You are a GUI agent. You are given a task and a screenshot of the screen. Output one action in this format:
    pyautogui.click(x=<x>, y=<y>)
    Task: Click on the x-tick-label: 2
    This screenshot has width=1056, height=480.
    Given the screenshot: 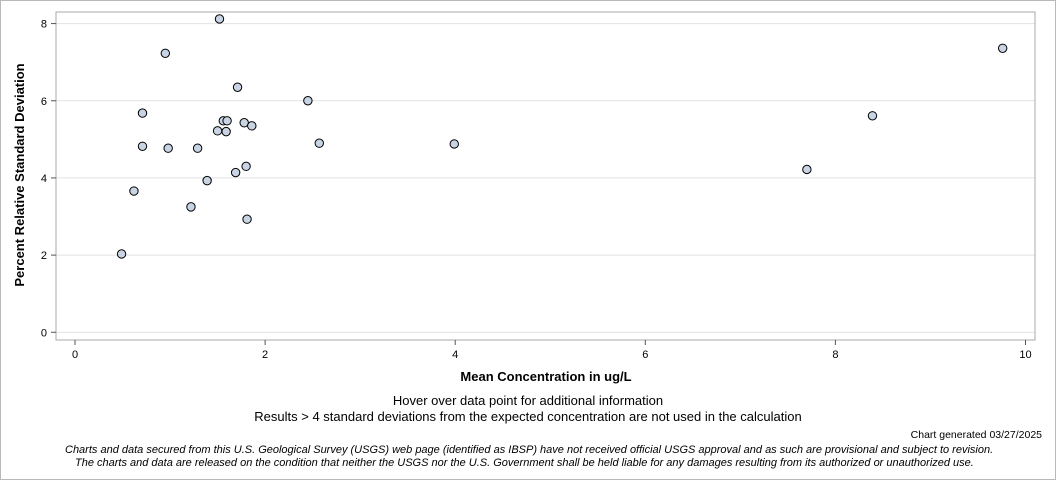 What is the action you would take?
    pyautogui.click(x=265, y=355)
    